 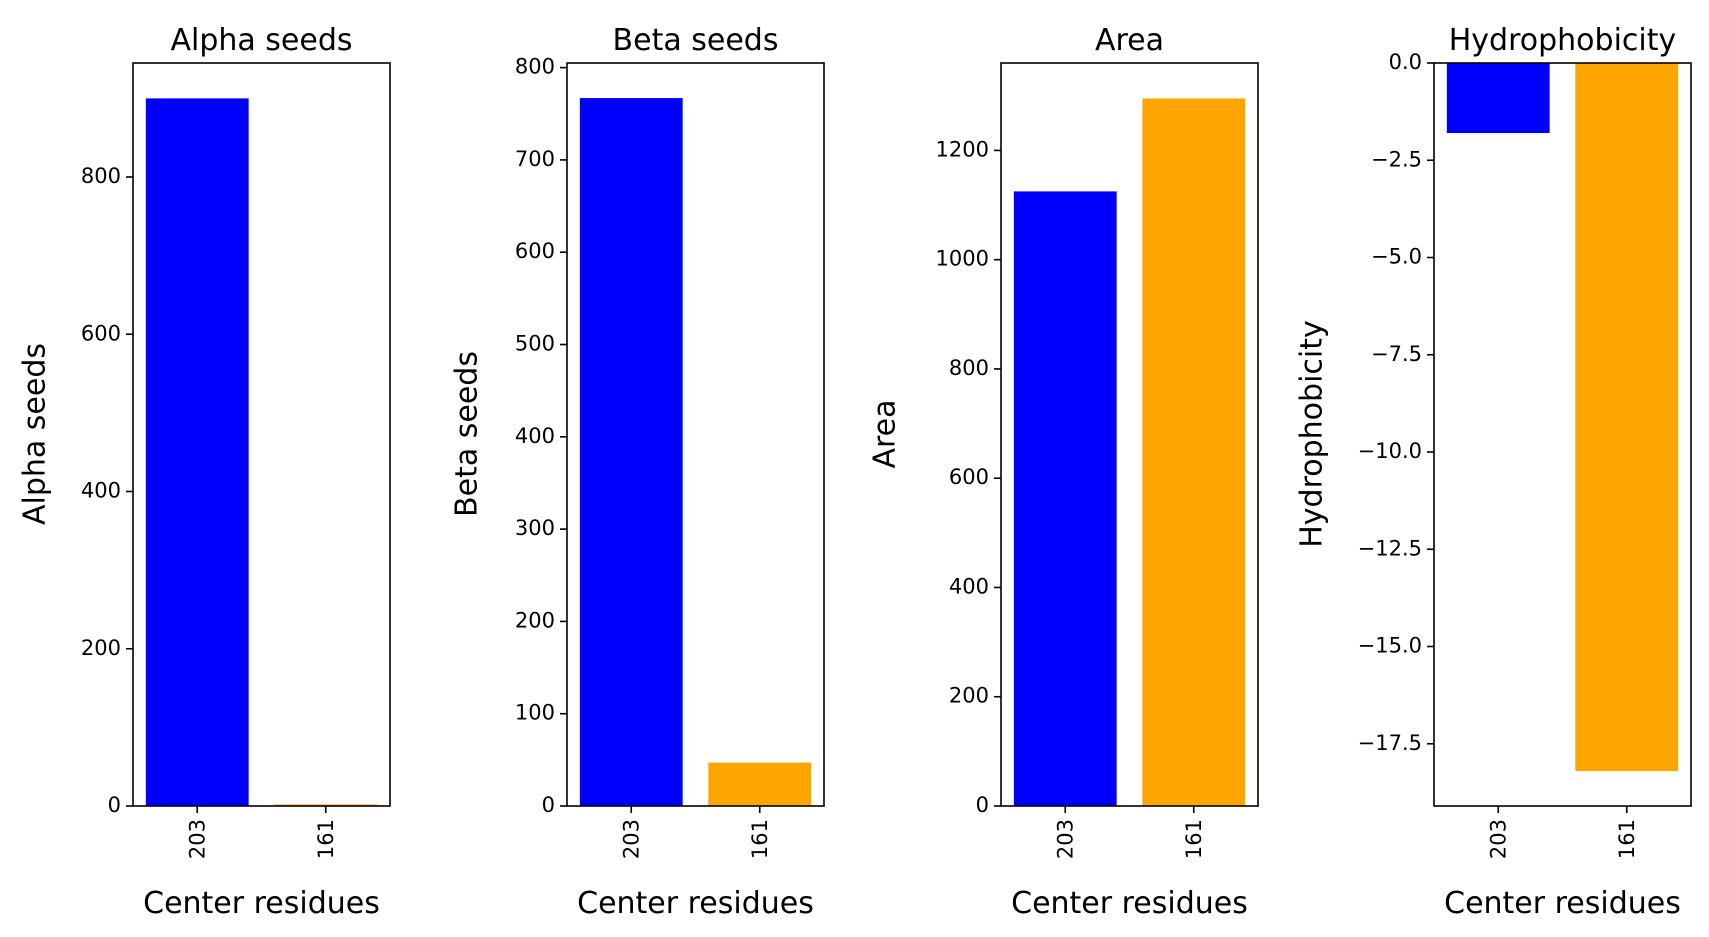 What do you see at coordinates (535, 528) in the screenshot?
I see `y-tick-label: 300` at bounding box center [535, 528].